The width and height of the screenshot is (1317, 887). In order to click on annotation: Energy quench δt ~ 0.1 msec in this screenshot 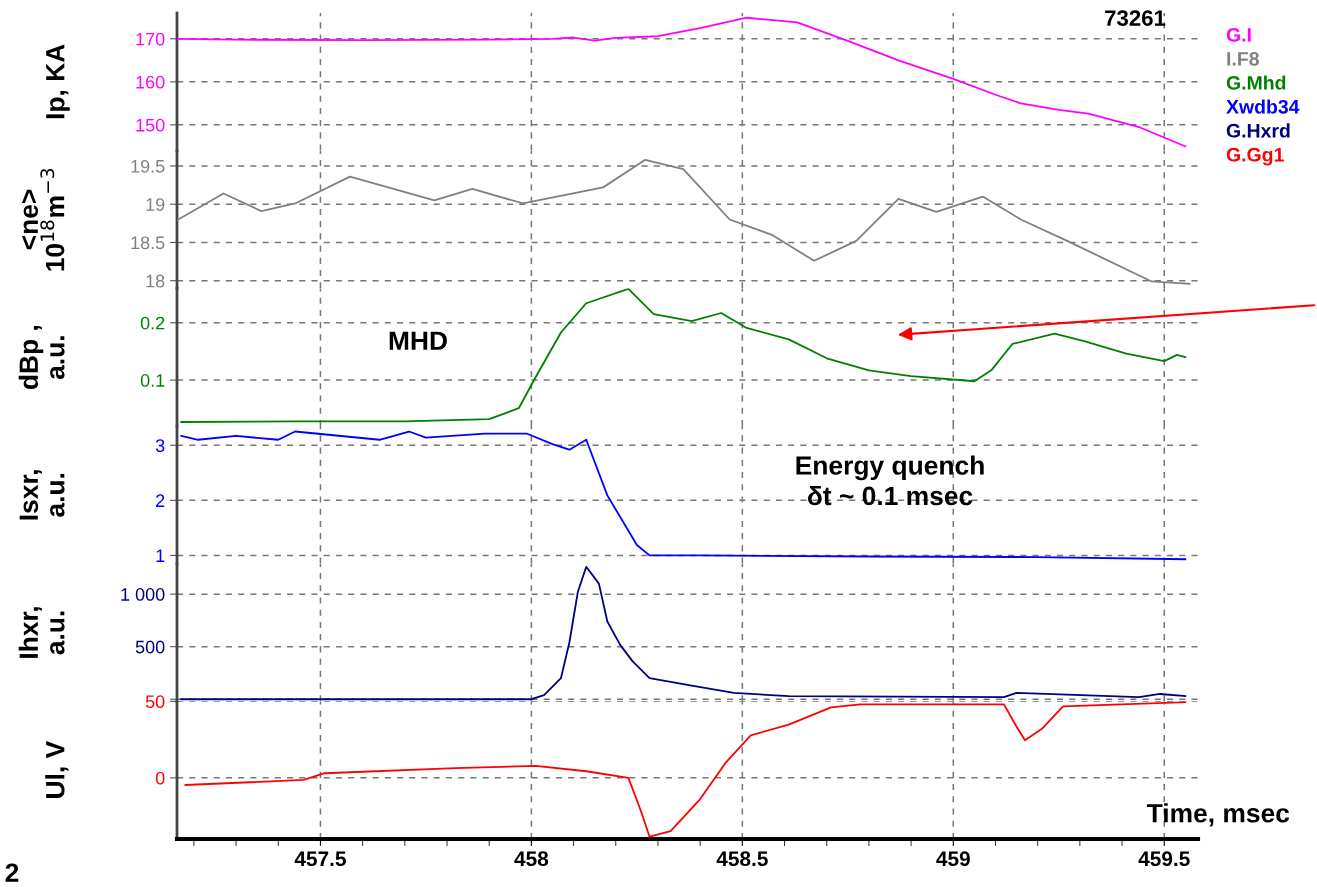, I will do `click(890, 480)`.